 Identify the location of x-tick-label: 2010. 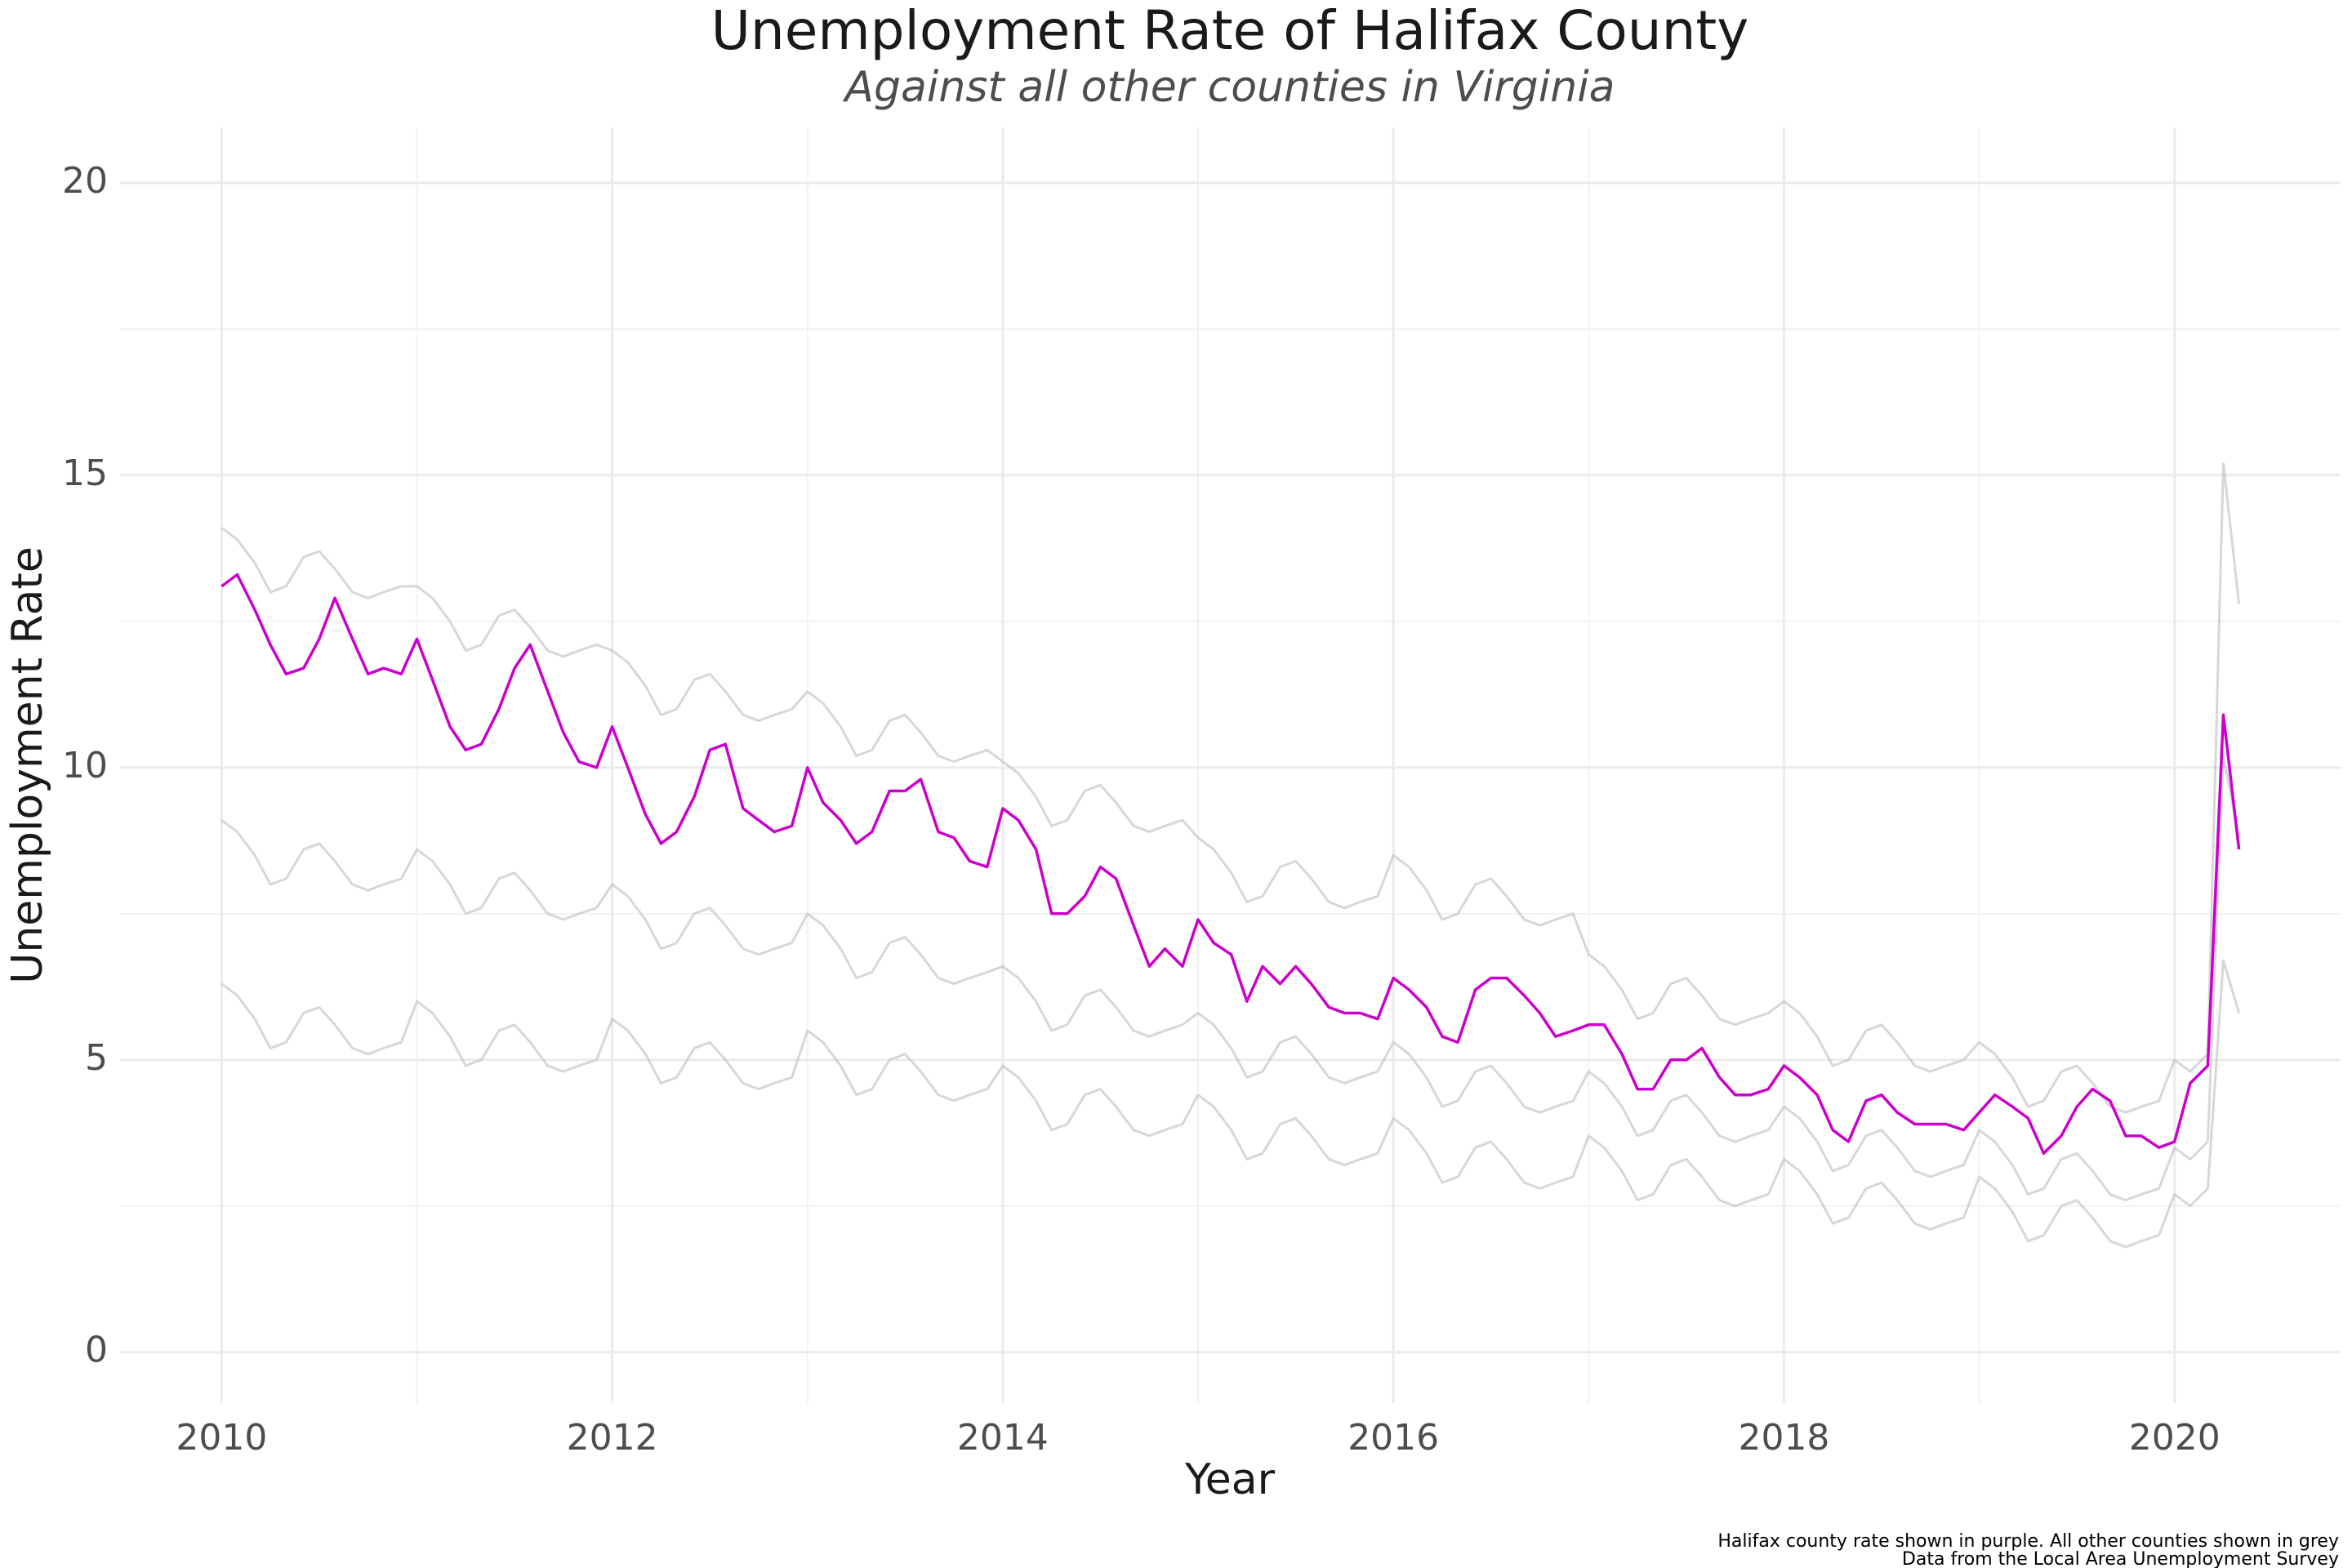
(221, 1438).